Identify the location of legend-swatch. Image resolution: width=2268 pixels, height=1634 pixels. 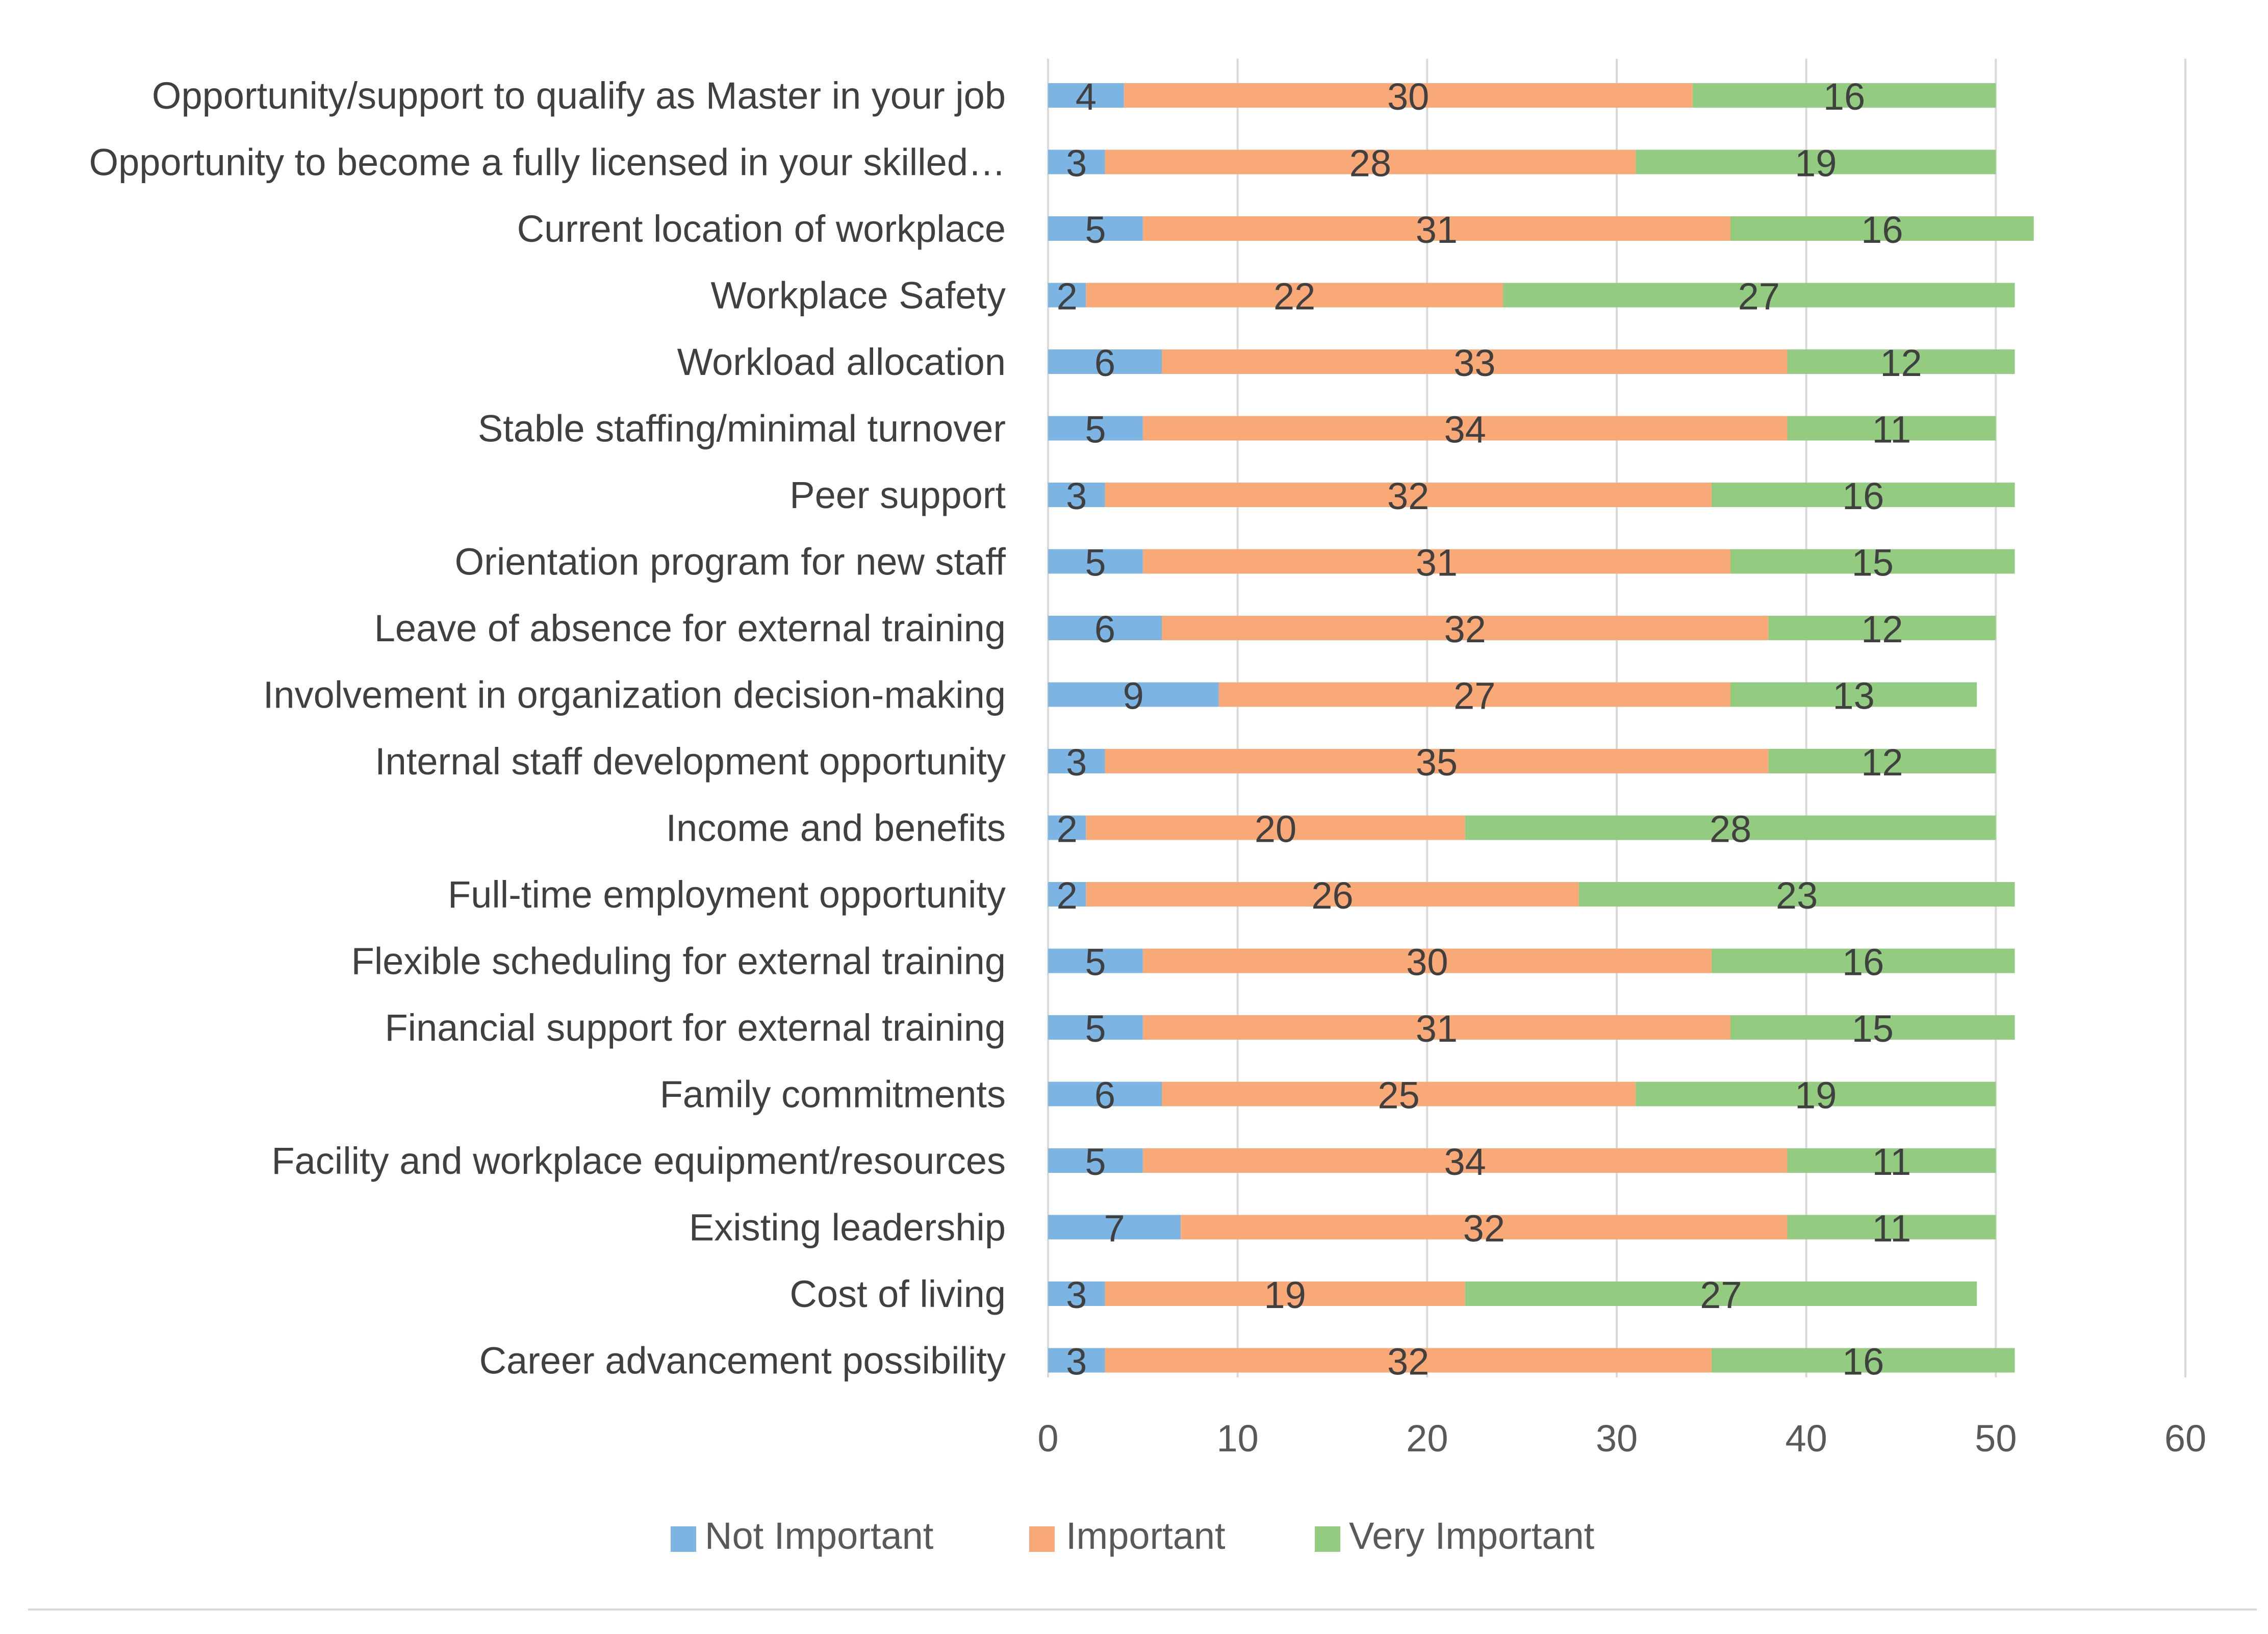
(683, 1539).